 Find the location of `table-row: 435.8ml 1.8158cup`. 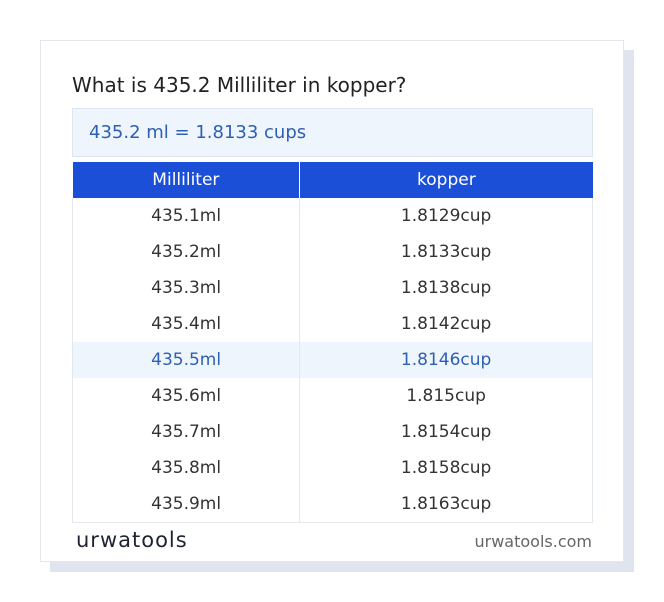

table-row: 435.8ml 1.8158cup is located at coordinates (332, 468).